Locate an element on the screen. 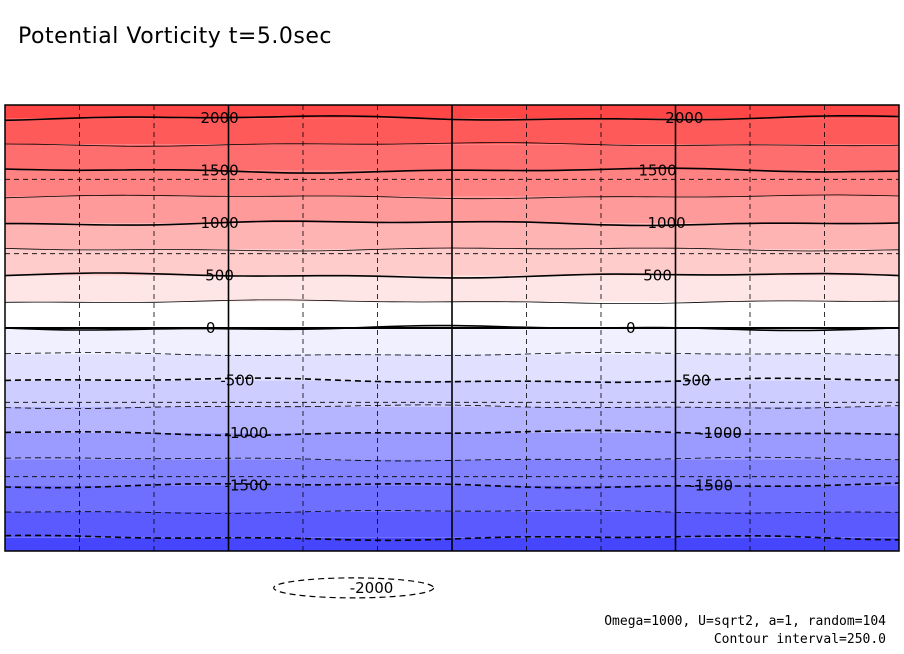  chart-title: Potential Vorticity t=5.0sec is located at coordinates (175, 36).